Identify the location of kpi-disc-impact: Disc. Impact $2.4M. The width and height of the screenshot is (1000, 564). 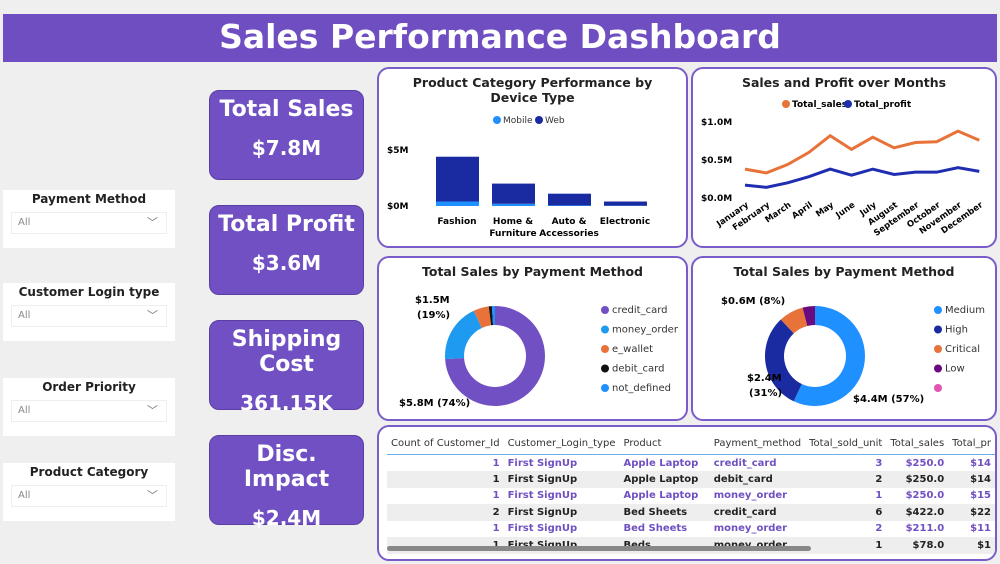
(286, 482).